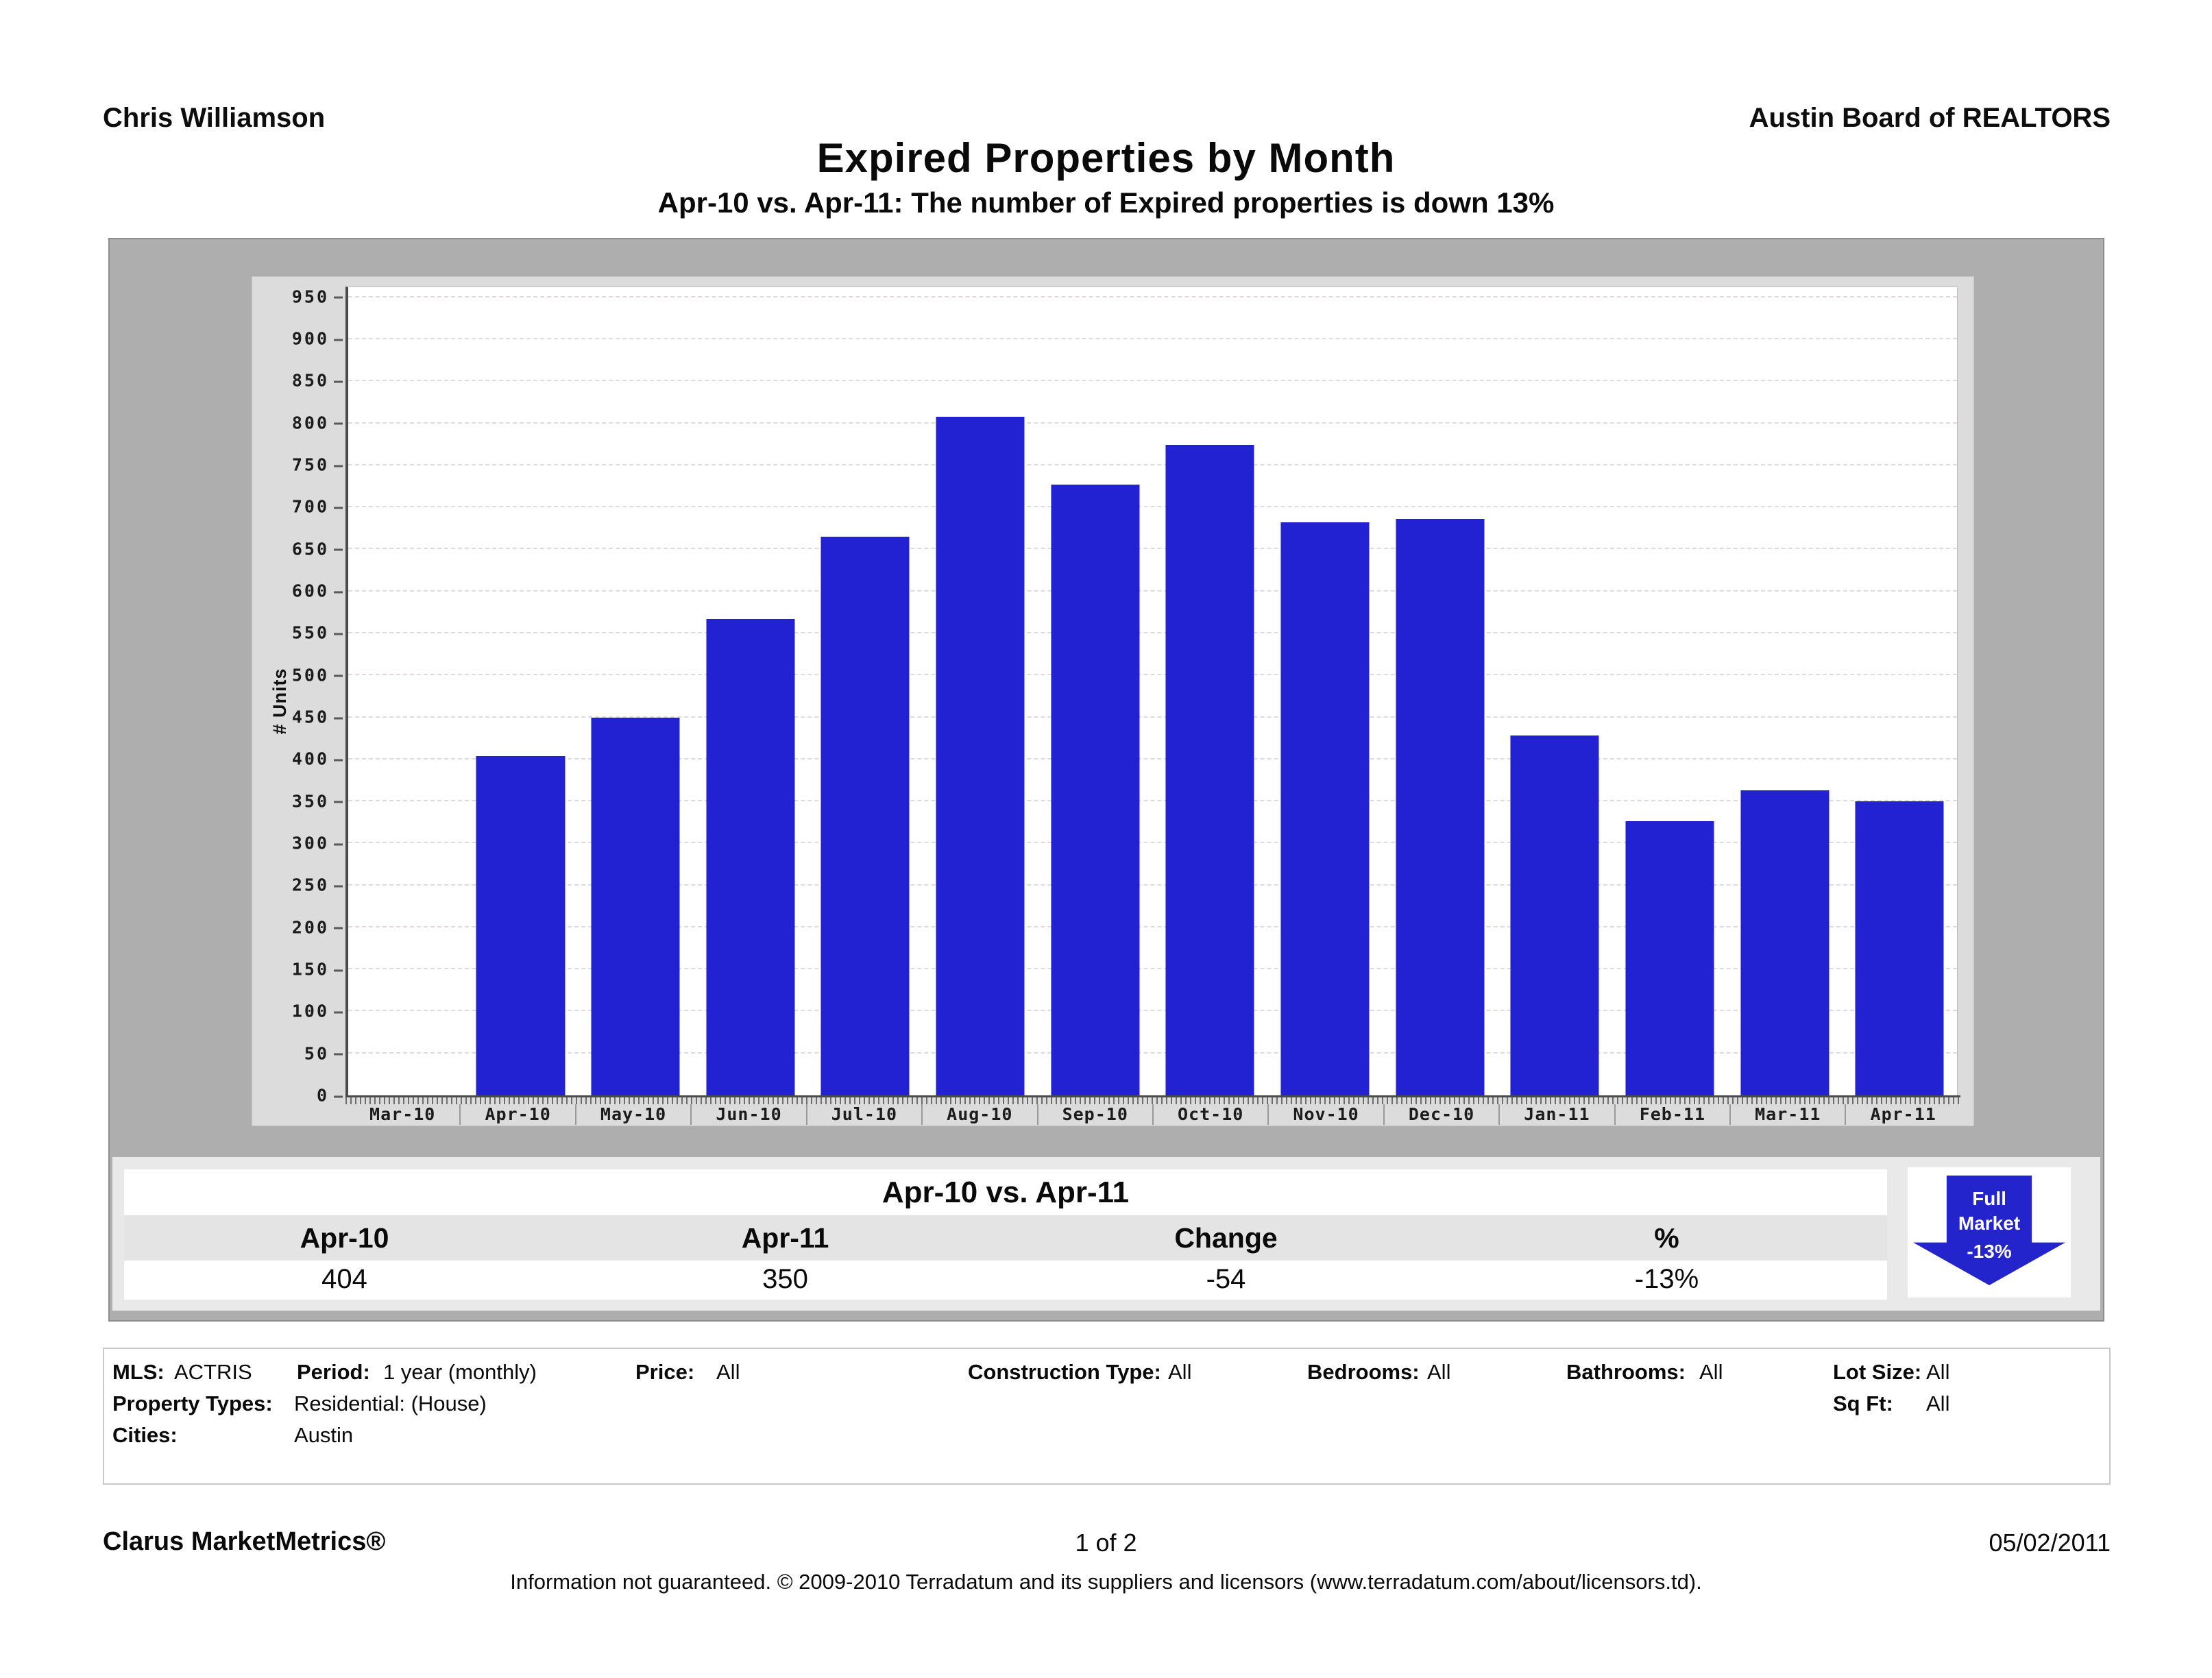  I want to click on summary-col-header: Apr-10, so click(344, 1238).